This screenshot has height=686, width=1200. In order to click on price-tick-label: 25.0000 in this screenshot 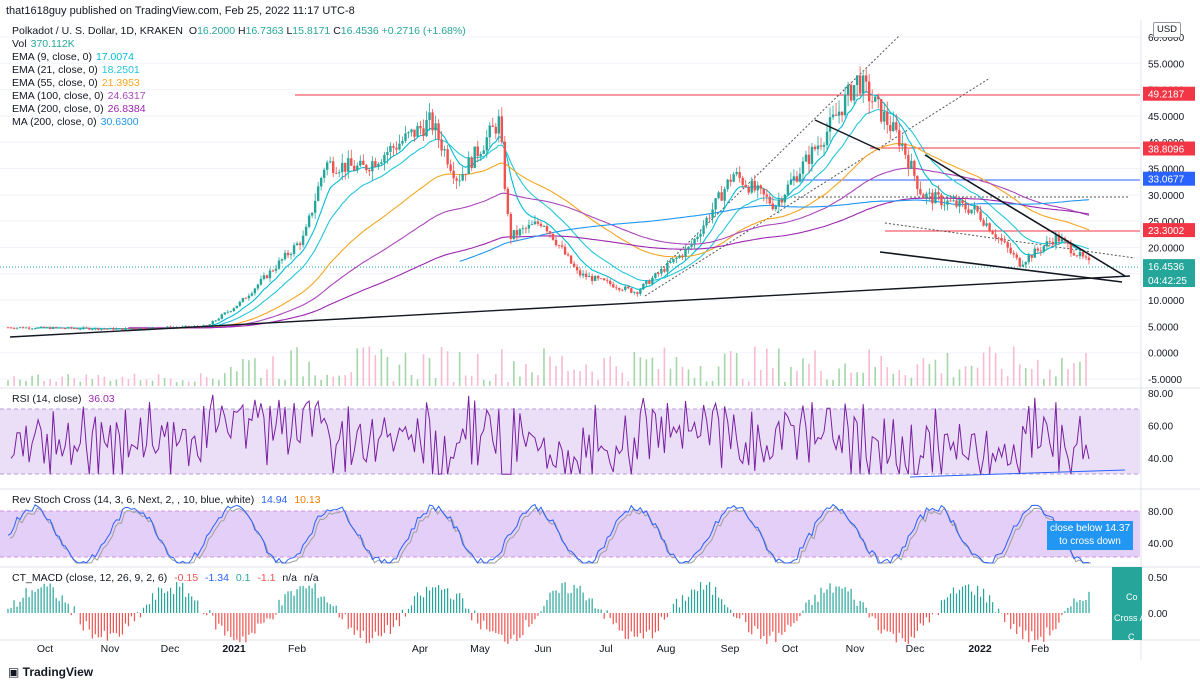, I will do `click(1166, 222)`.